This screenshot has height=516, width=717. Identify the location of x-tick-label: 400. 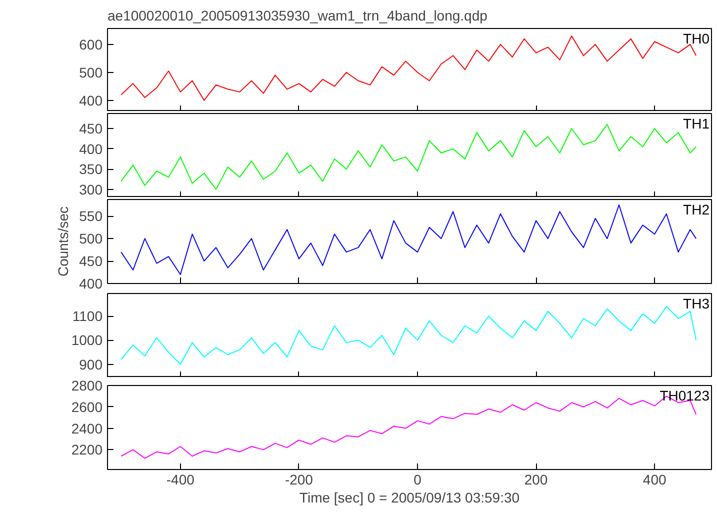
(654, 480).